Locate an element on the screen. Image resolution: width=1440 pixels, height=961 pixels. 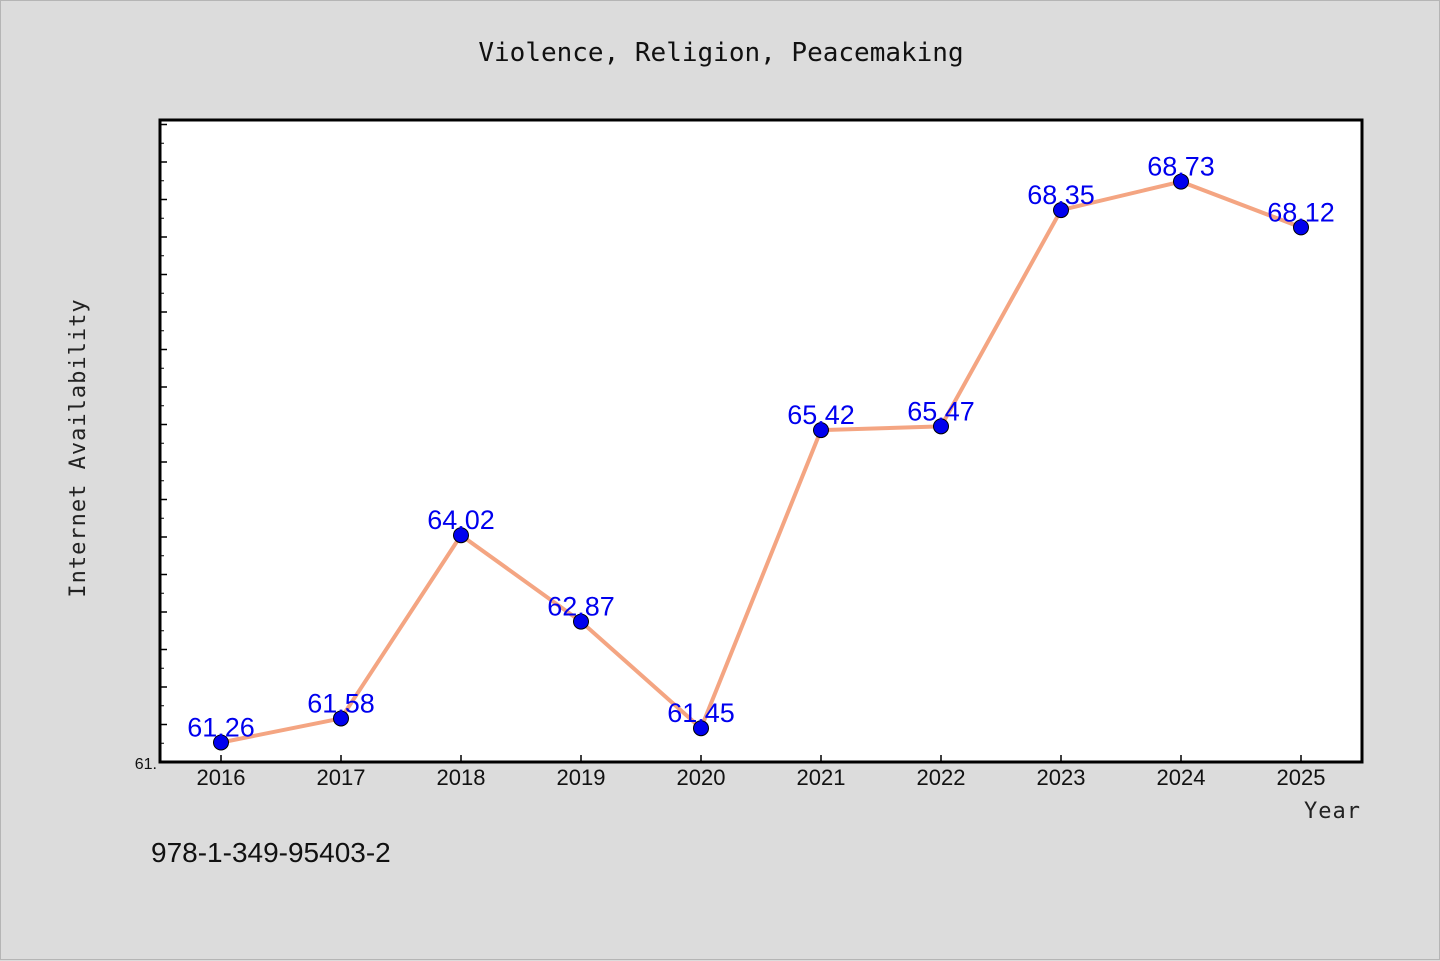
data-label: 65.42 is located at coordinates (821, 415).